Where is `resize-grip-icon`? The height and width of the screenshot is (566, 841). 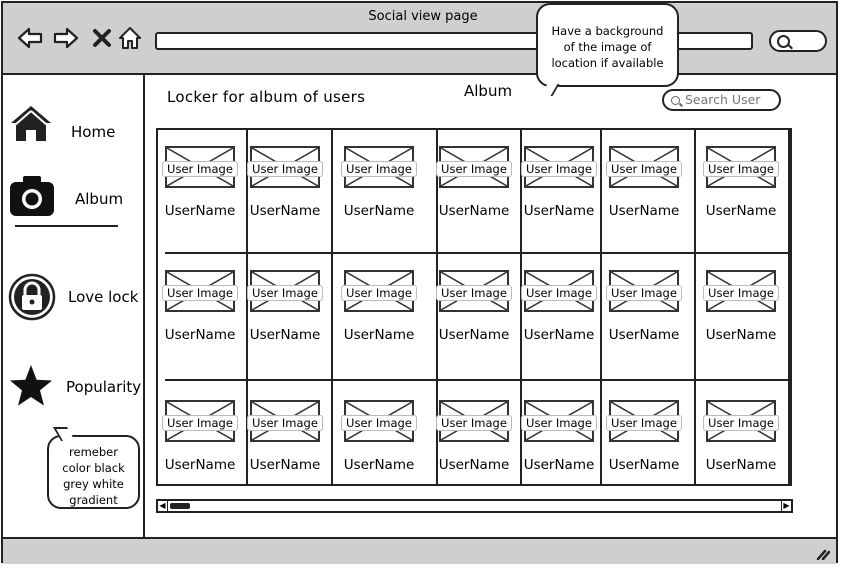 resize-grip-icon is located at coordinates (823, 554).